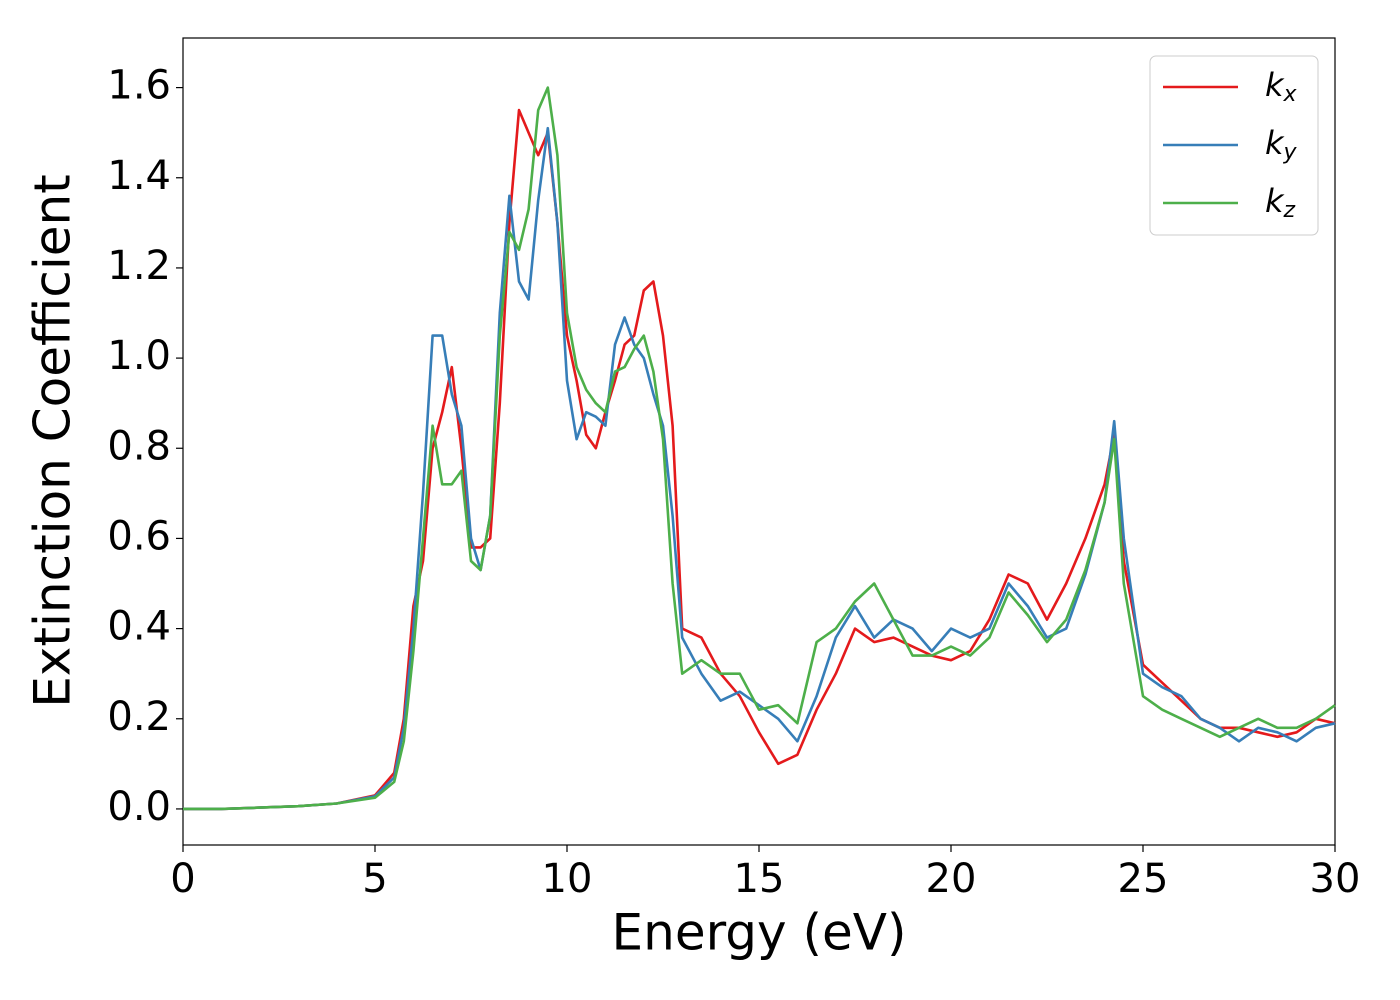  Describe the element at coordinates (139, 446) in the screenshot. I see `y-tick-label: 0.8` at that location.